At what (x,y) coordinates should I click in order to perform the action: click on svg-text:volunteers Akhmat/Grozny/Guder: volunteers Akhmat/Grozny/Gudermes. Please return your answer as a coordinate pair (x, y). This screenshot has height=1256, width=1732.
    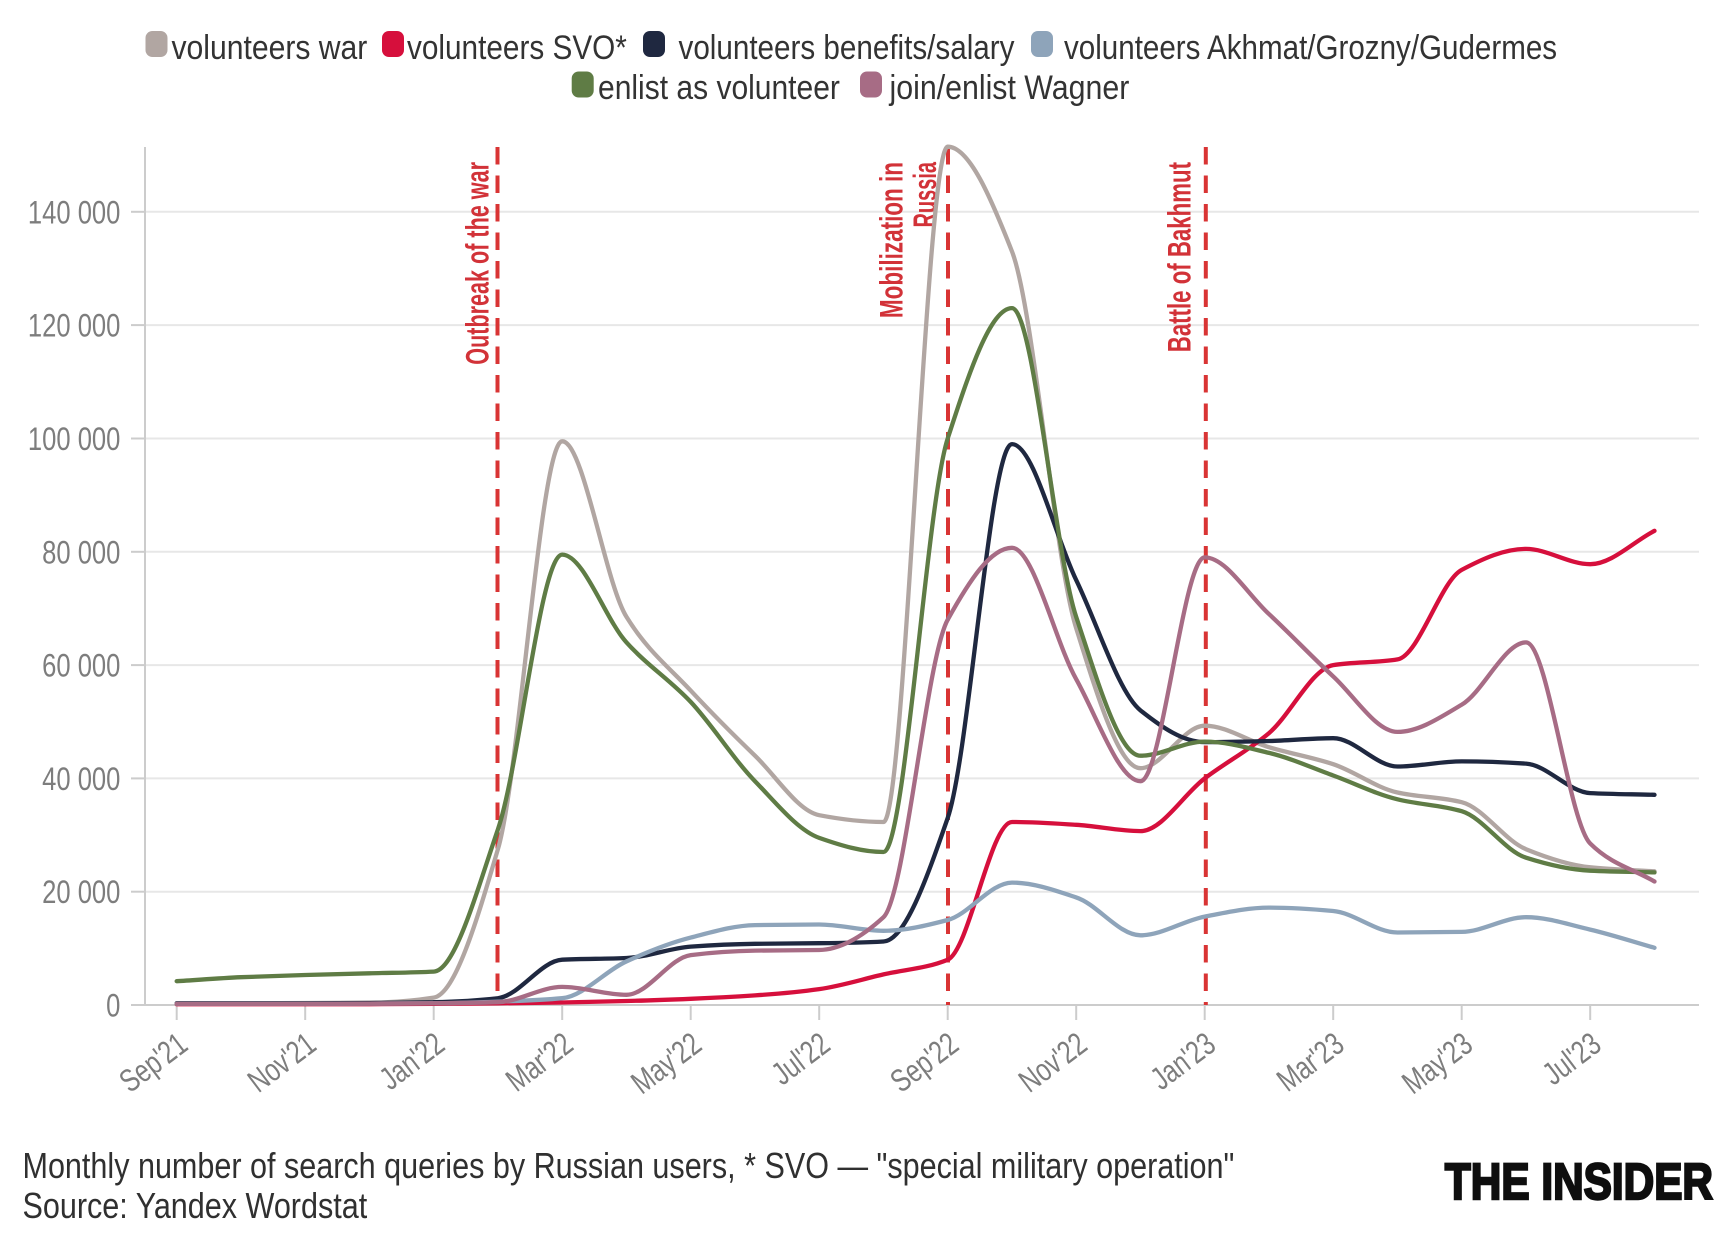
    Looking at the image, I should click on (1310, 47).